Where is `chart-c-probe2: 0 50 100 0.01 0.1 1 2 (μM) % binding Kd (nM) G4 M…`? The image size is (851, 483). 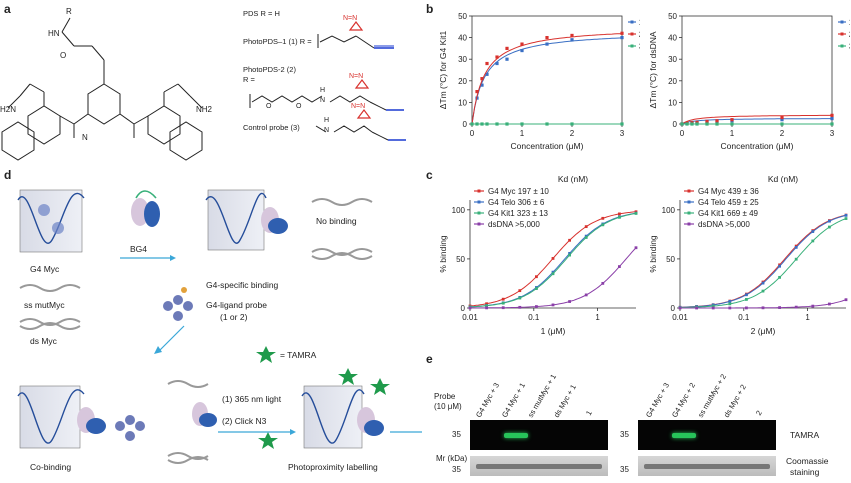 chart-c-probe2: 0 50 100 0.01 0.1 1 2 (μM) % binding Kd (nM) G4 M… is located at coordinates (748, 255).